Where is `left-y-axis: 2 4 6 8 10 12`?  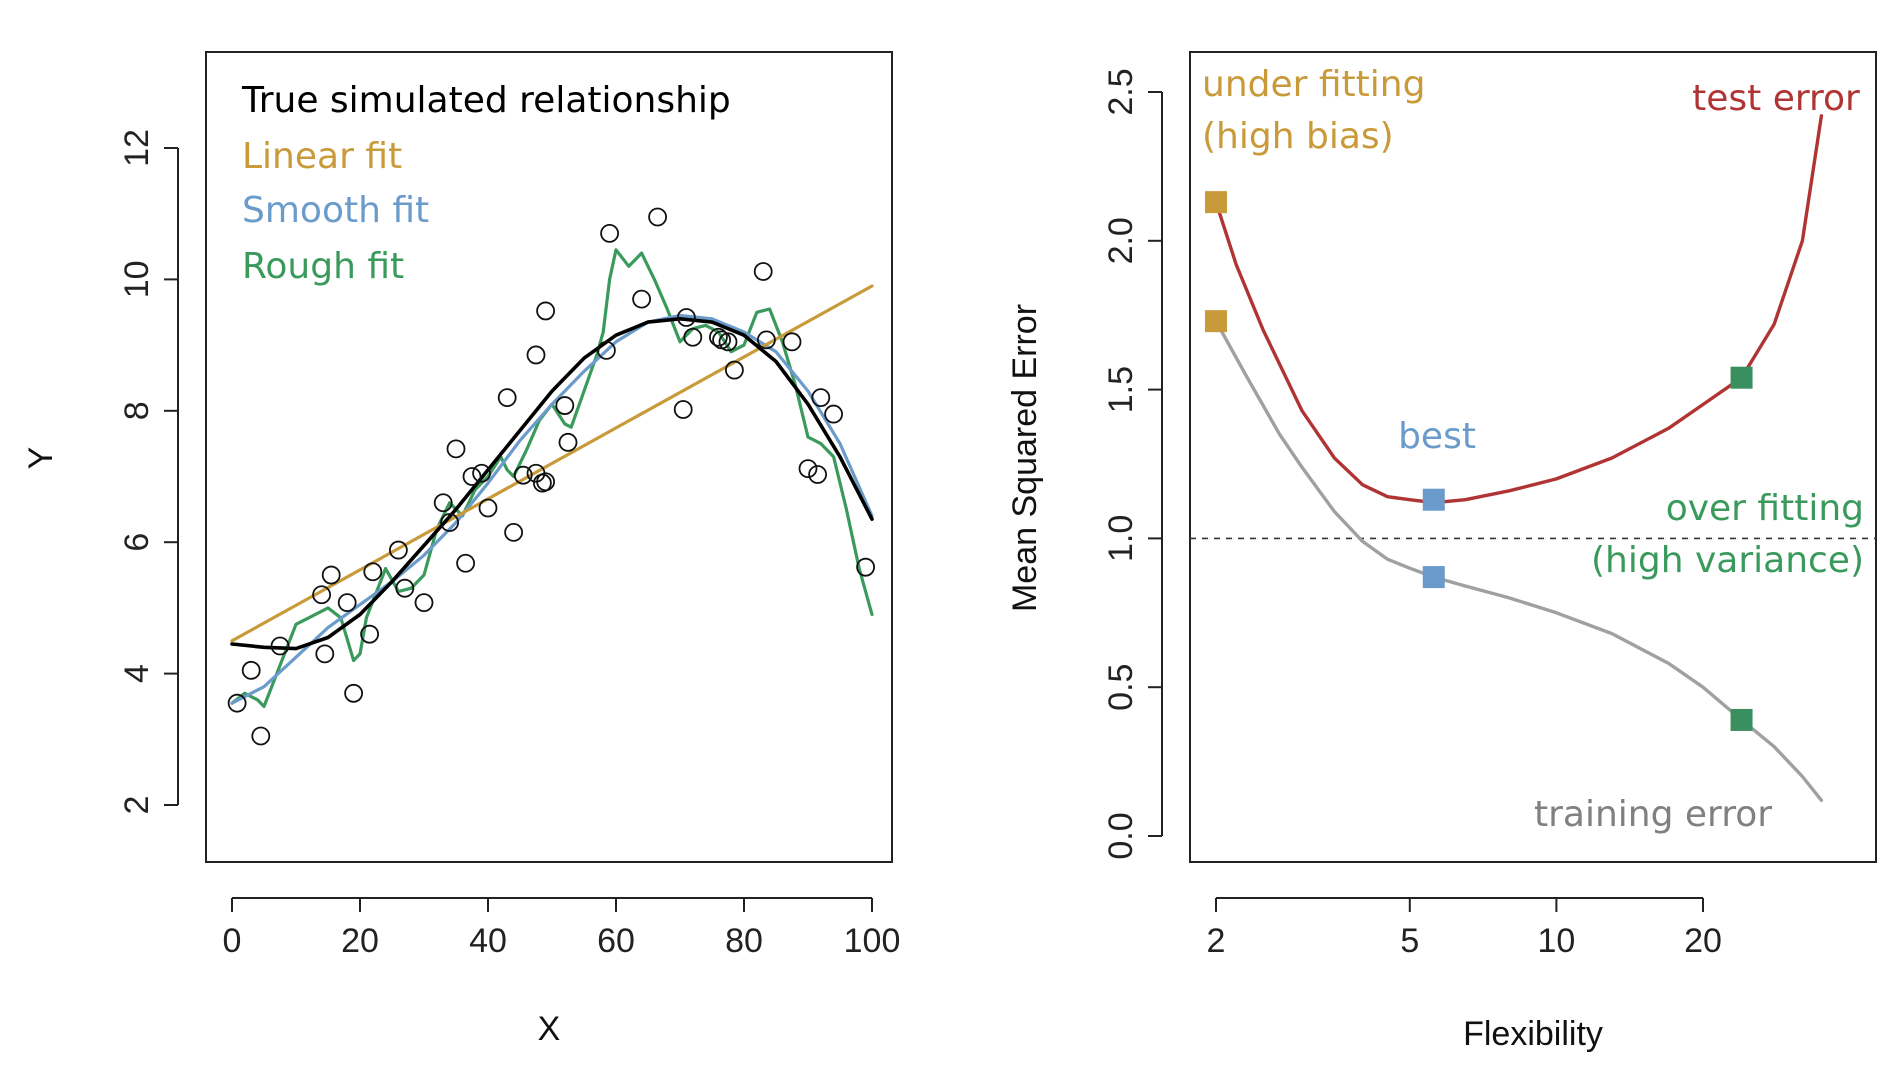
left-y-axis: 2 4 6 8 10 12 is located at coordinates (148, 471).